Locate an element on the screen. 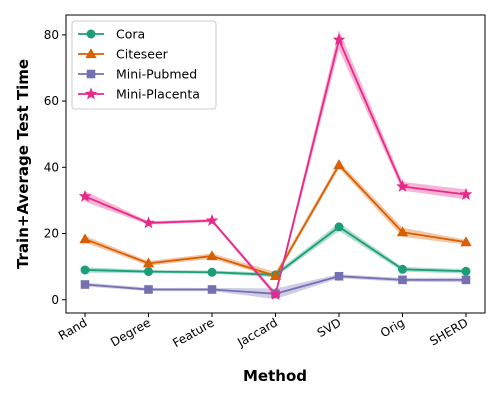 The image size is (500, 400). y-tick-label: 0 is located at coordinates (55, 300).